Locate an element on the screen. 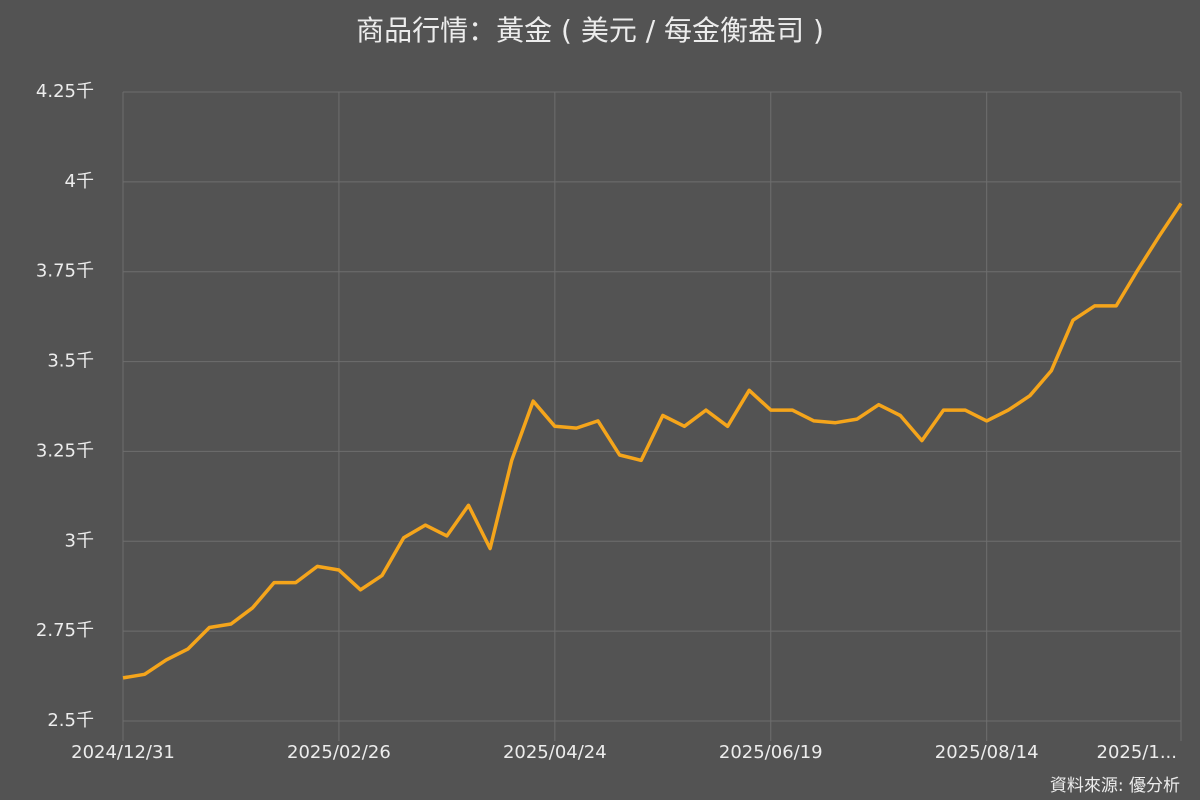 The image size is (1200, 800). y-tick-label: 3.75千 is located at coordinates (65, 271).